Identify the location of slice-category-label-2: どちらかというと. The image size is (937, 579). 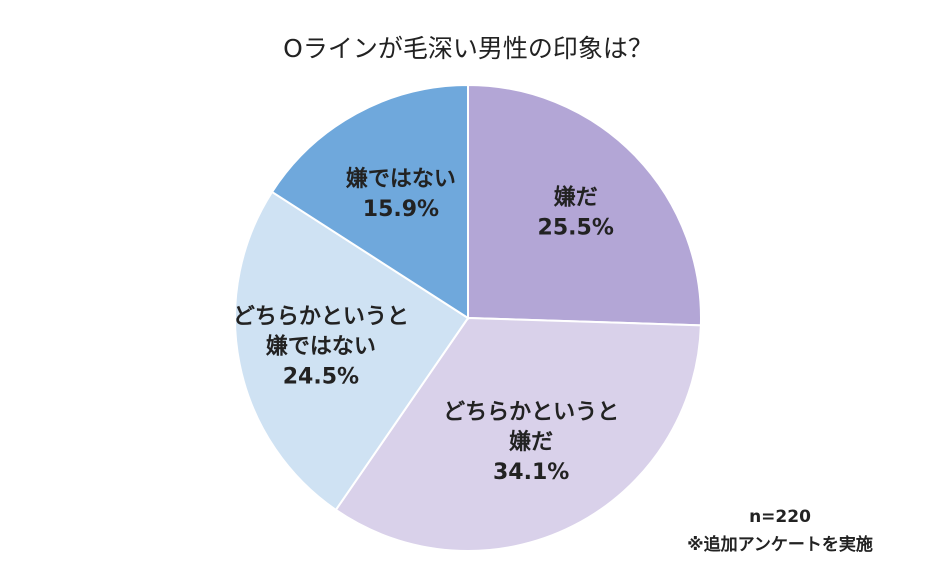
(531, 412).